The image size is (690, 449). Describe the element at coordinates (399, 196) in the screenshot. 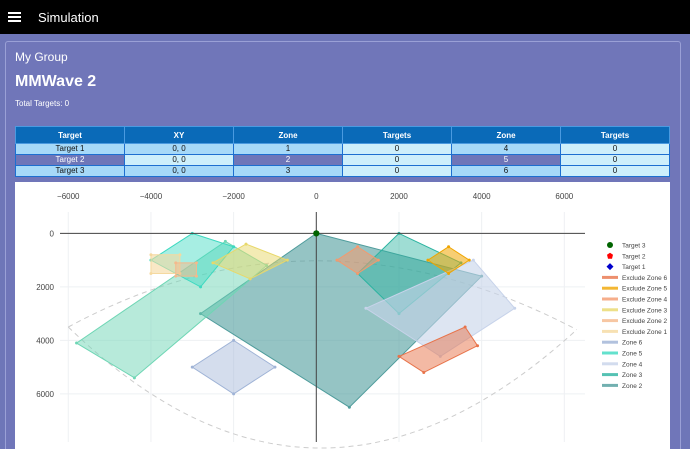

I see `x-tick-label: 2000` at that location.